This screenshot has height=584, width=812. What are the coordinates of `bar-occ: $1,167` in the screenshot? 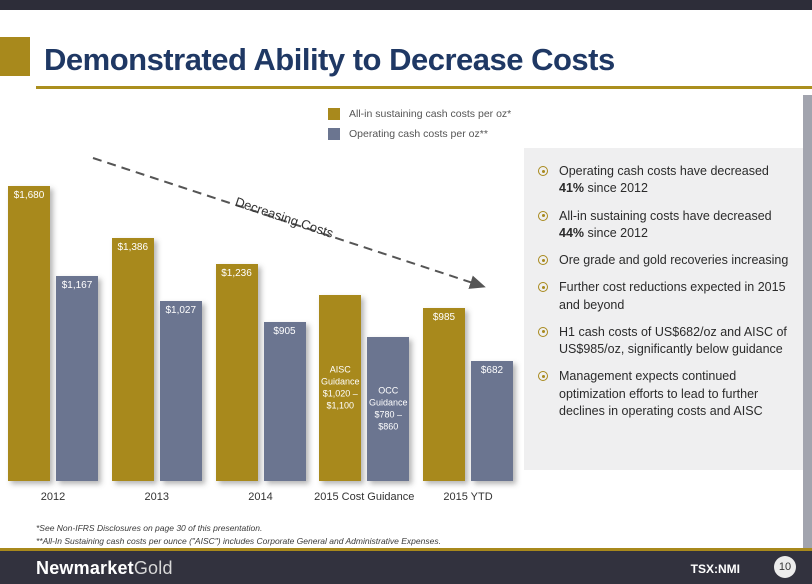 It's located at (77, 378).